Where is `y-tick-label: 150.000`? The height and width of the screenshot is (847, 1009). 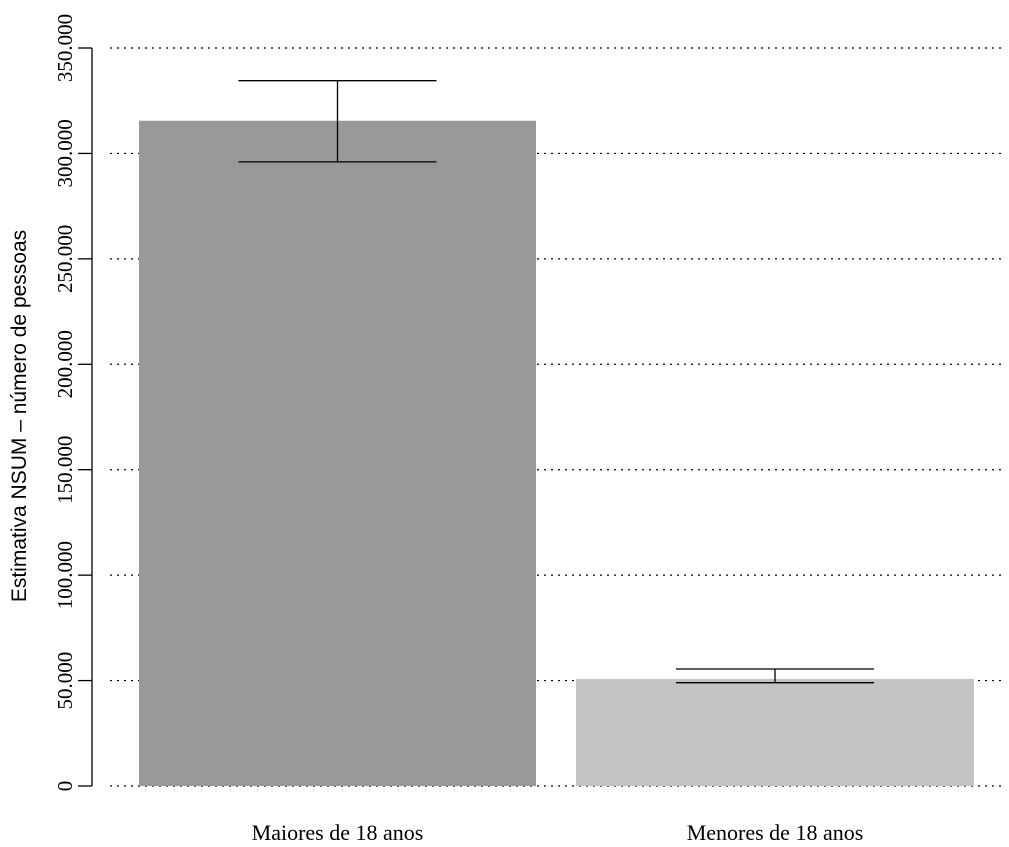
y-tick-label: 150.000 is located at coordinates (65, 470).